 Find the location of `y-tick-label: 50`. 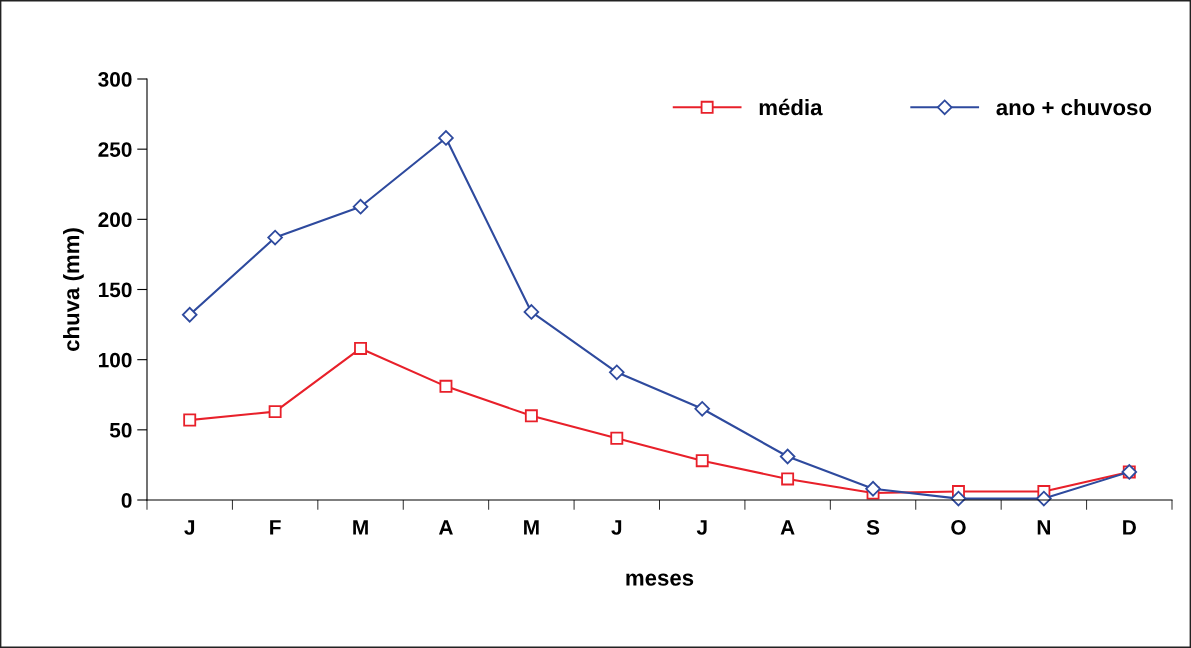

y-tick-label: 50 is located at coordinates (120, 430).